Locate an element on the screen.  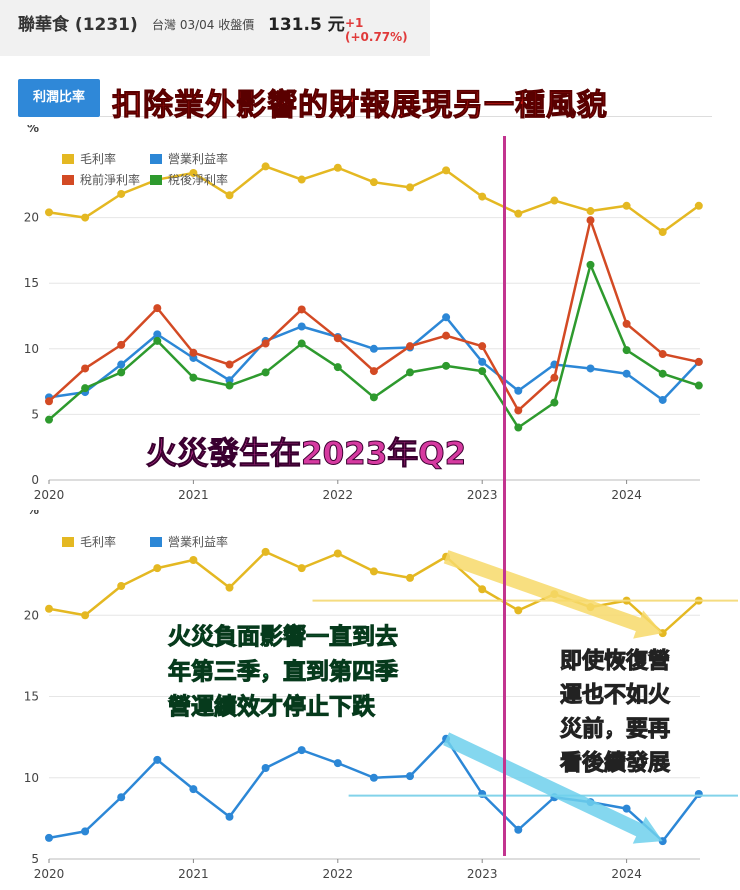
annotation-line: 運也不如火 is located at coordinates (615, 696).